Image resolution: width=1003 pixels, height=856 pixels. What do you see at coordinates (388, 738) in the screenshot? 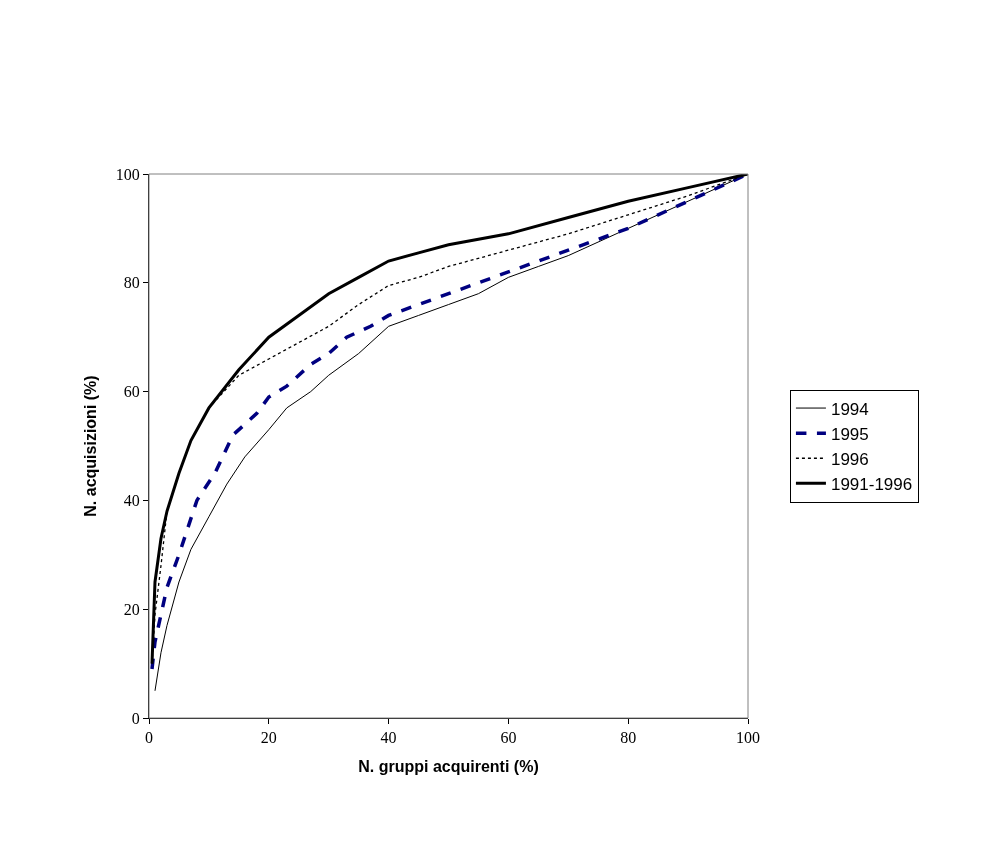
I see `x-tick-label: 40` at bounding box center [388, 738].